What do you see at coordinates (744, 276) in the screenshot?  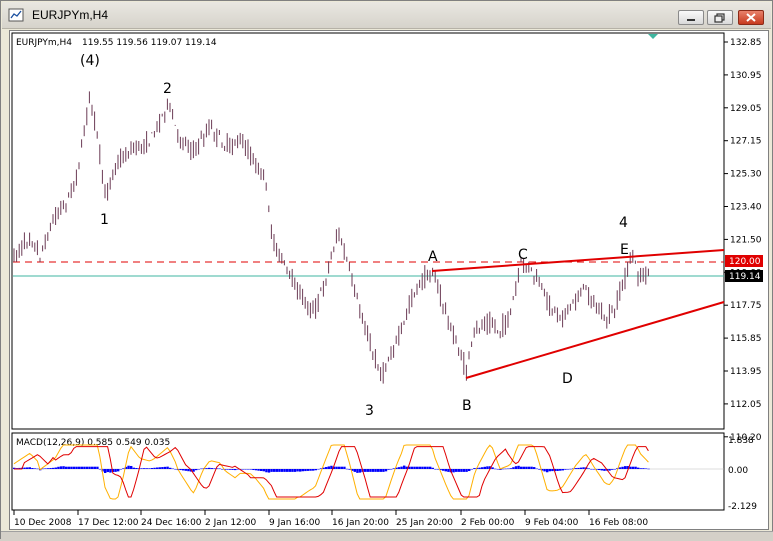 I see `price-tag-current` at bounding box center [744, 276].